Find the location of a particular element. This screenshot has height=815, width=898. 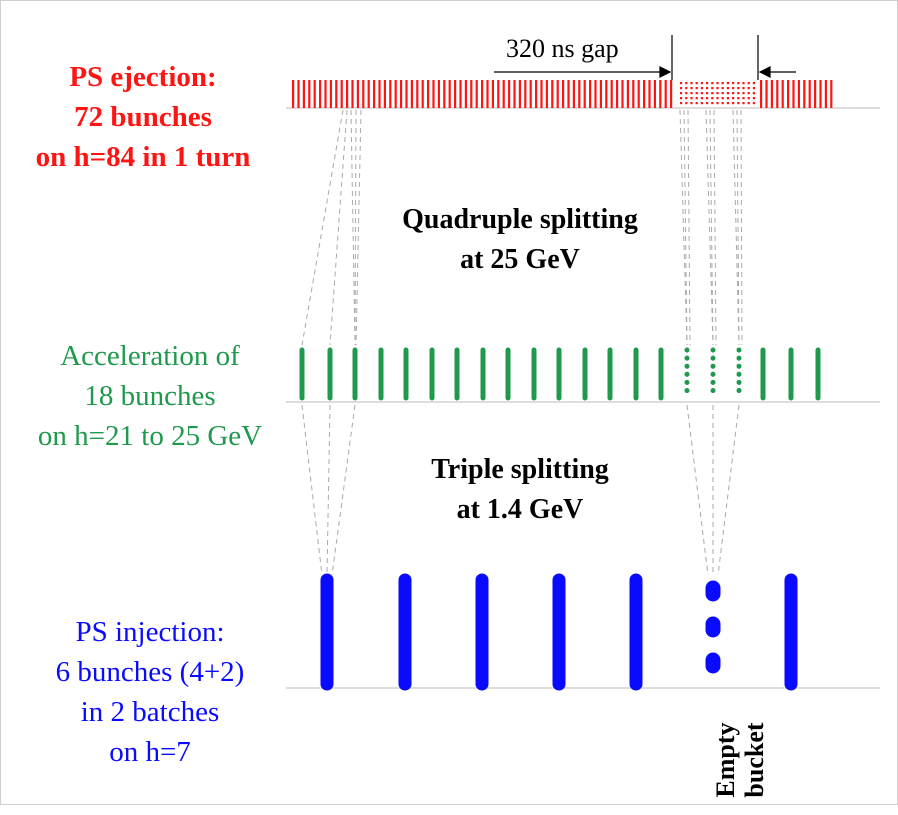

ps-ejection-line2: 72 bunches is located at coordinates (143, 117).